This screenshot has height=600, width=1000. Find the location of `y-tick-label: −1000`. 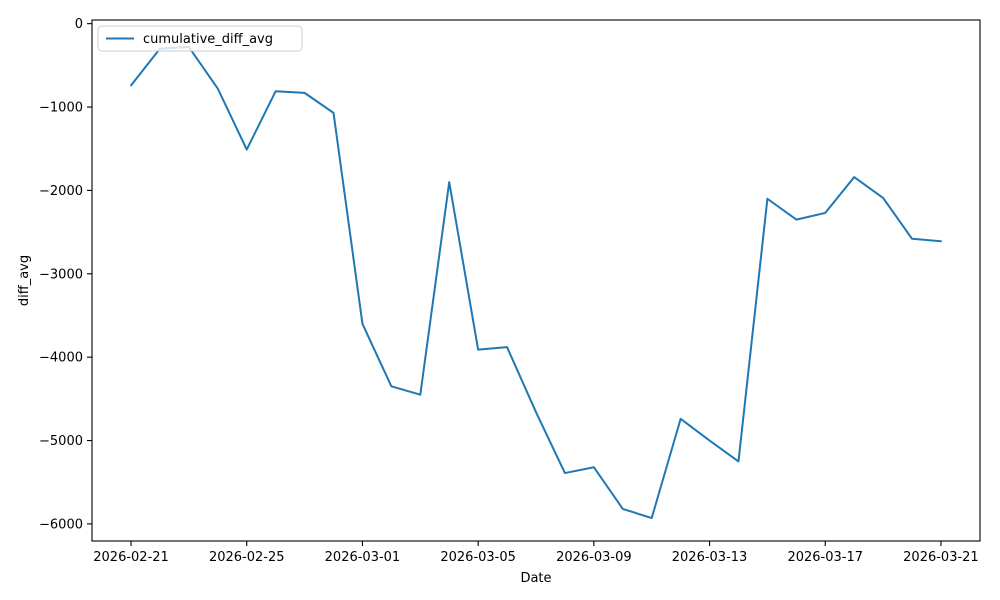

y-tick-label: −1000 is located at coordinates (61, 108).